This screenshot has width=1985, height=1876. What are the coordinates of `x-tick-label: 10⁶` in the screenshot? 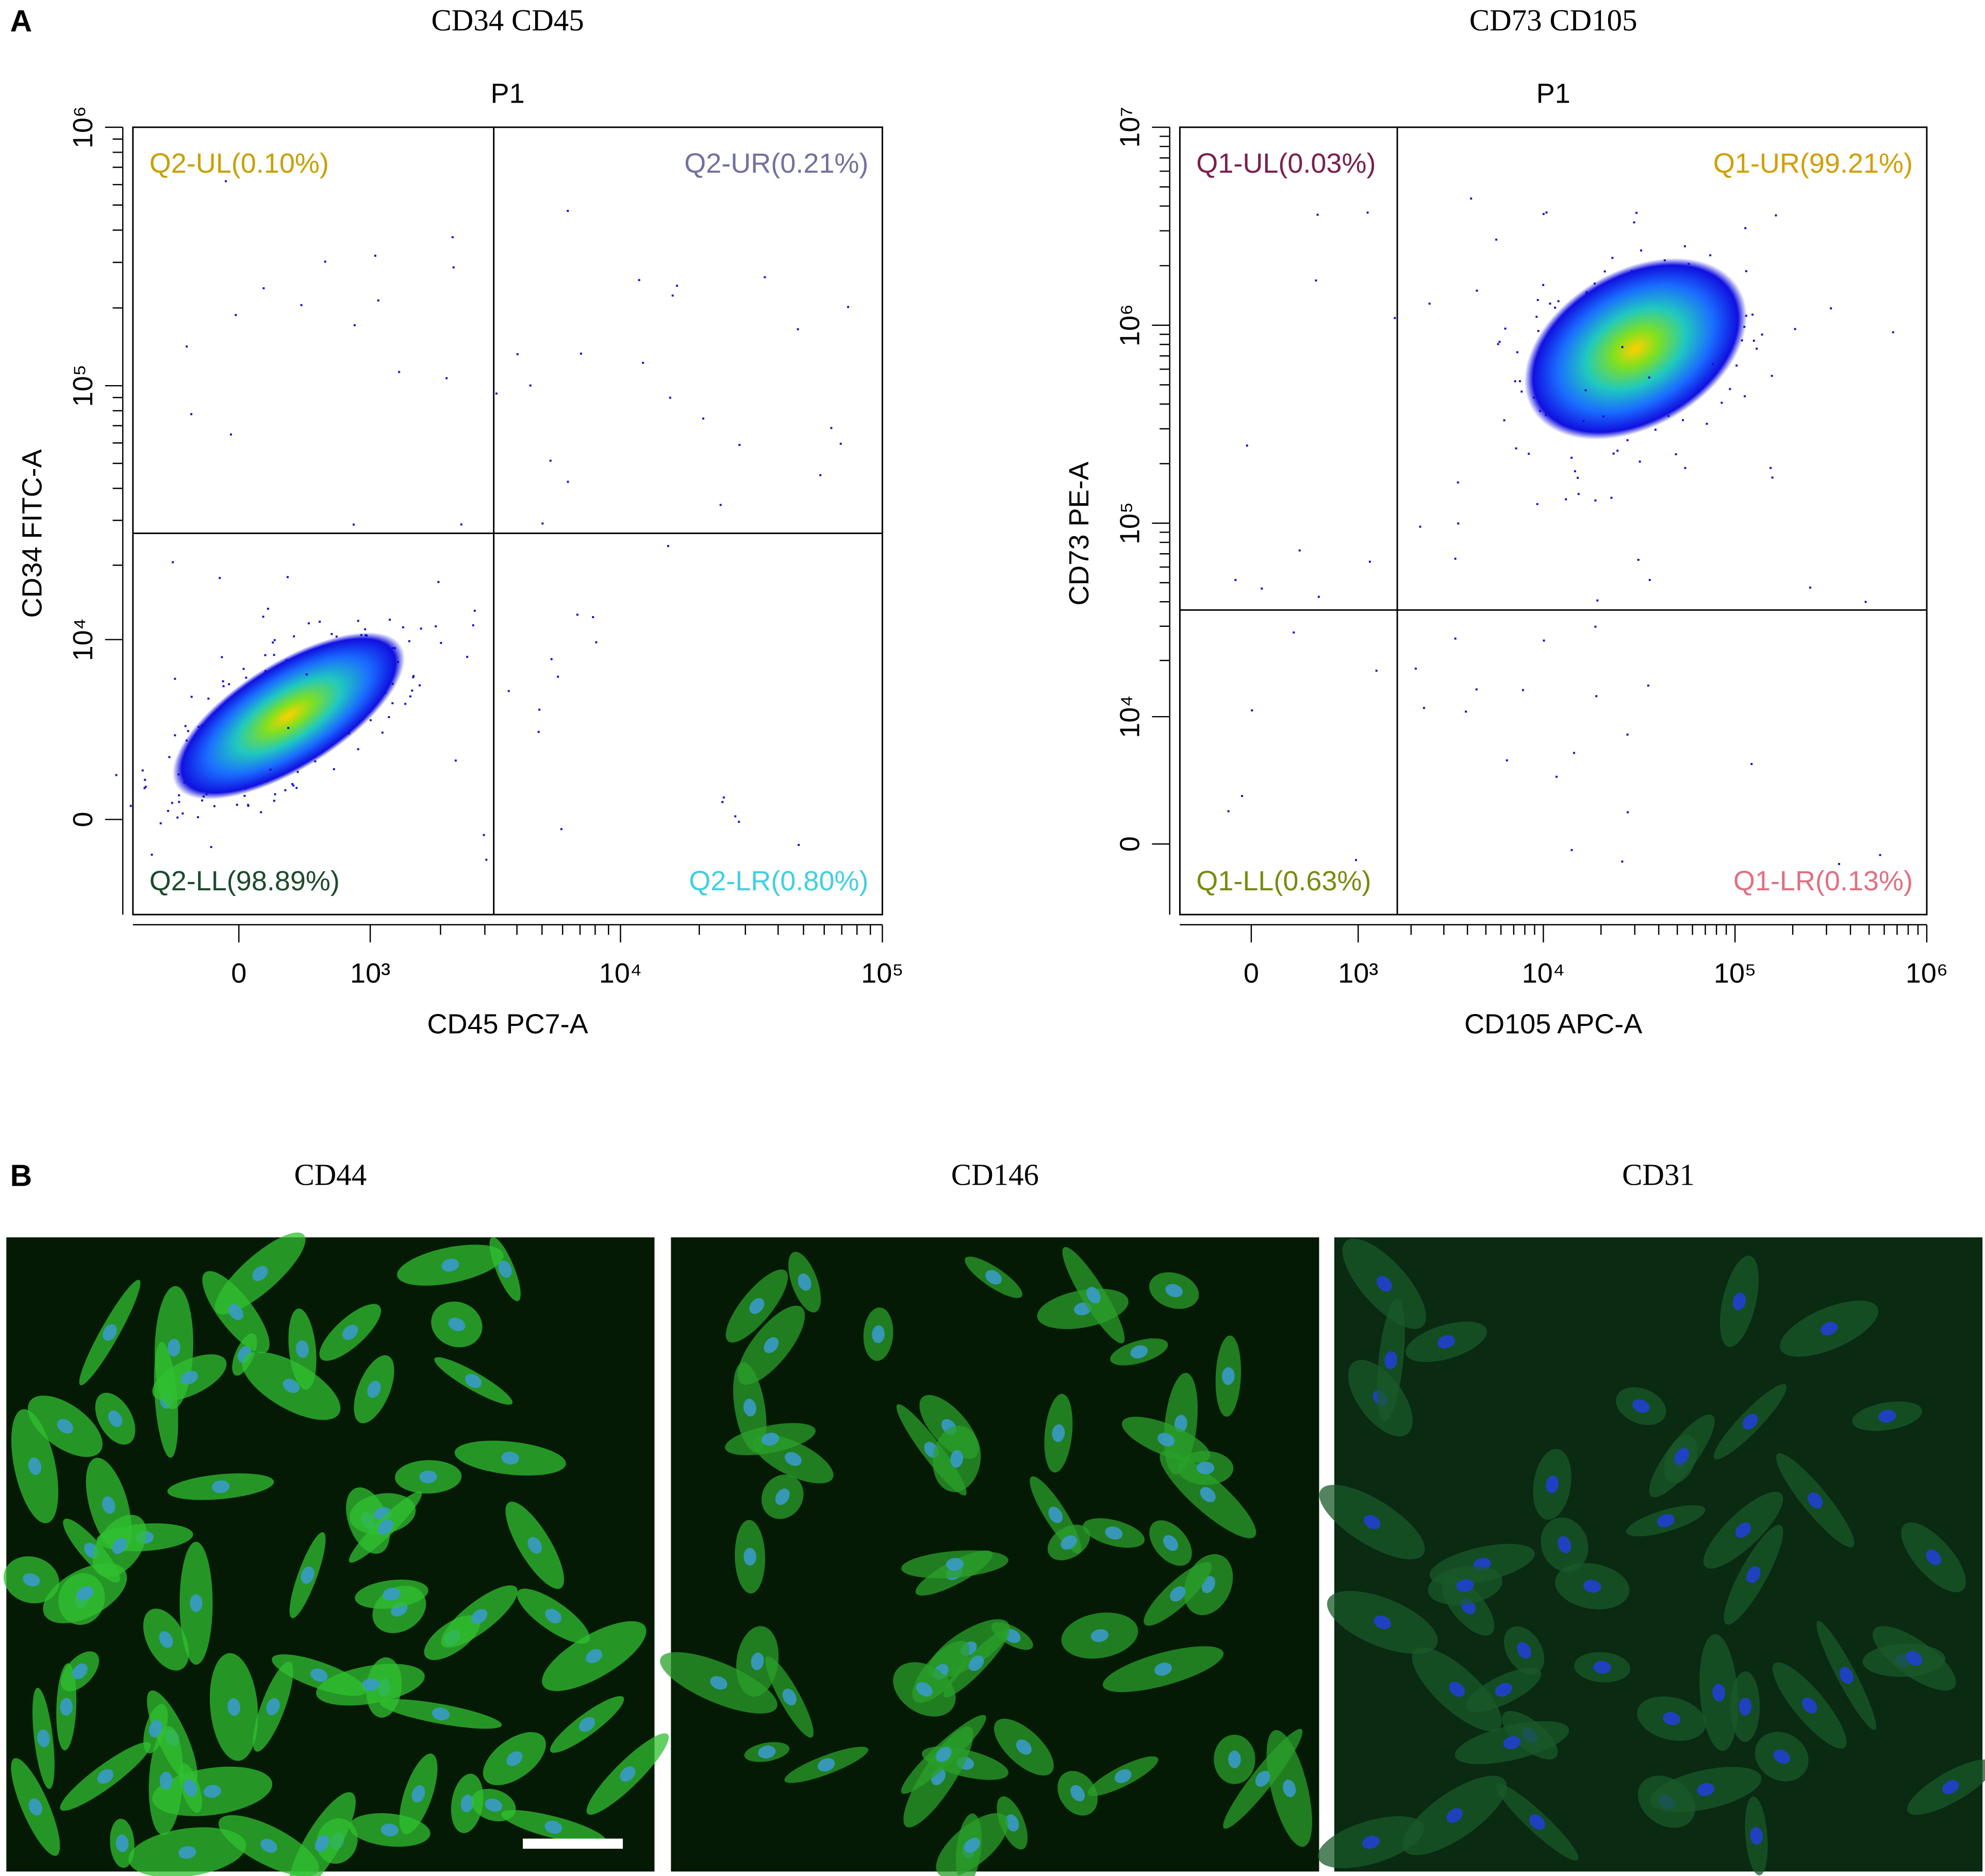 It's located at (1927, 973).